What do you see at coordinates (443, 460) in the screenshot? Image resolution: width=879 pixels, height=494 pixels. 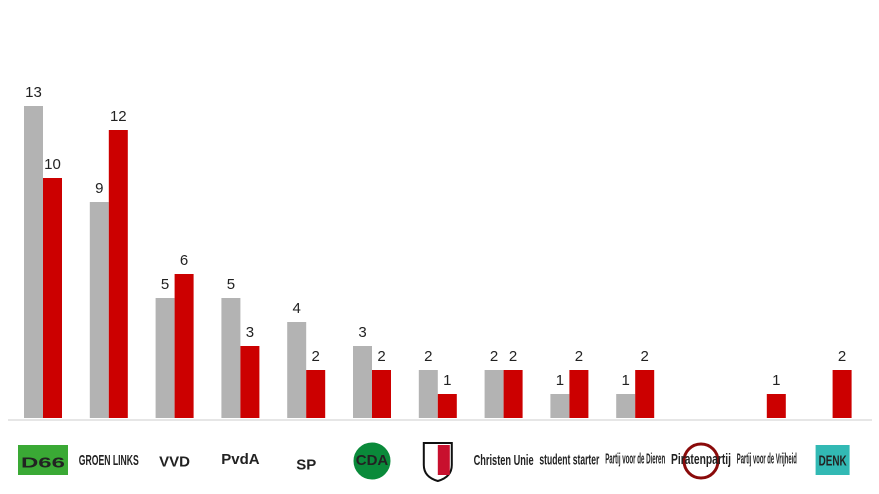 I see `logo-shield-part` at bounding box center [443, 460].